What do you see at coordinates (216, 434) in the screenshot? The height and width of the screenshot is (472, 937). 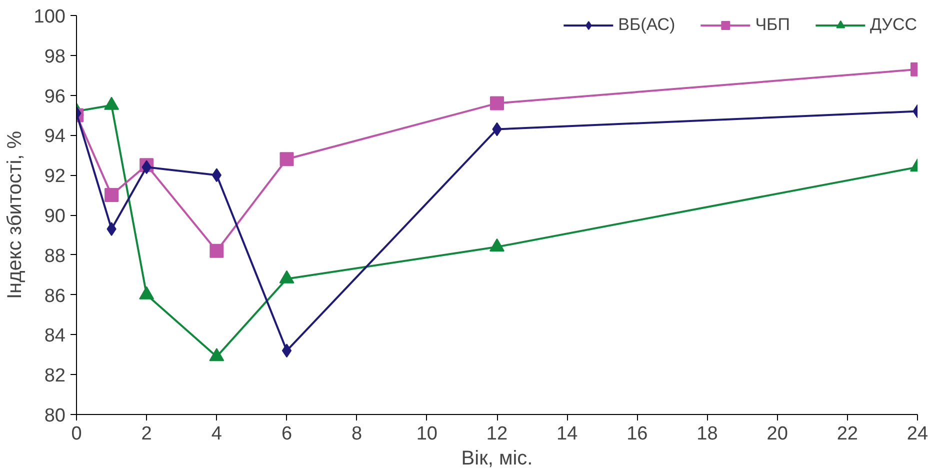 I see `x-tick-label: 4` at bounding box center [216, 434].